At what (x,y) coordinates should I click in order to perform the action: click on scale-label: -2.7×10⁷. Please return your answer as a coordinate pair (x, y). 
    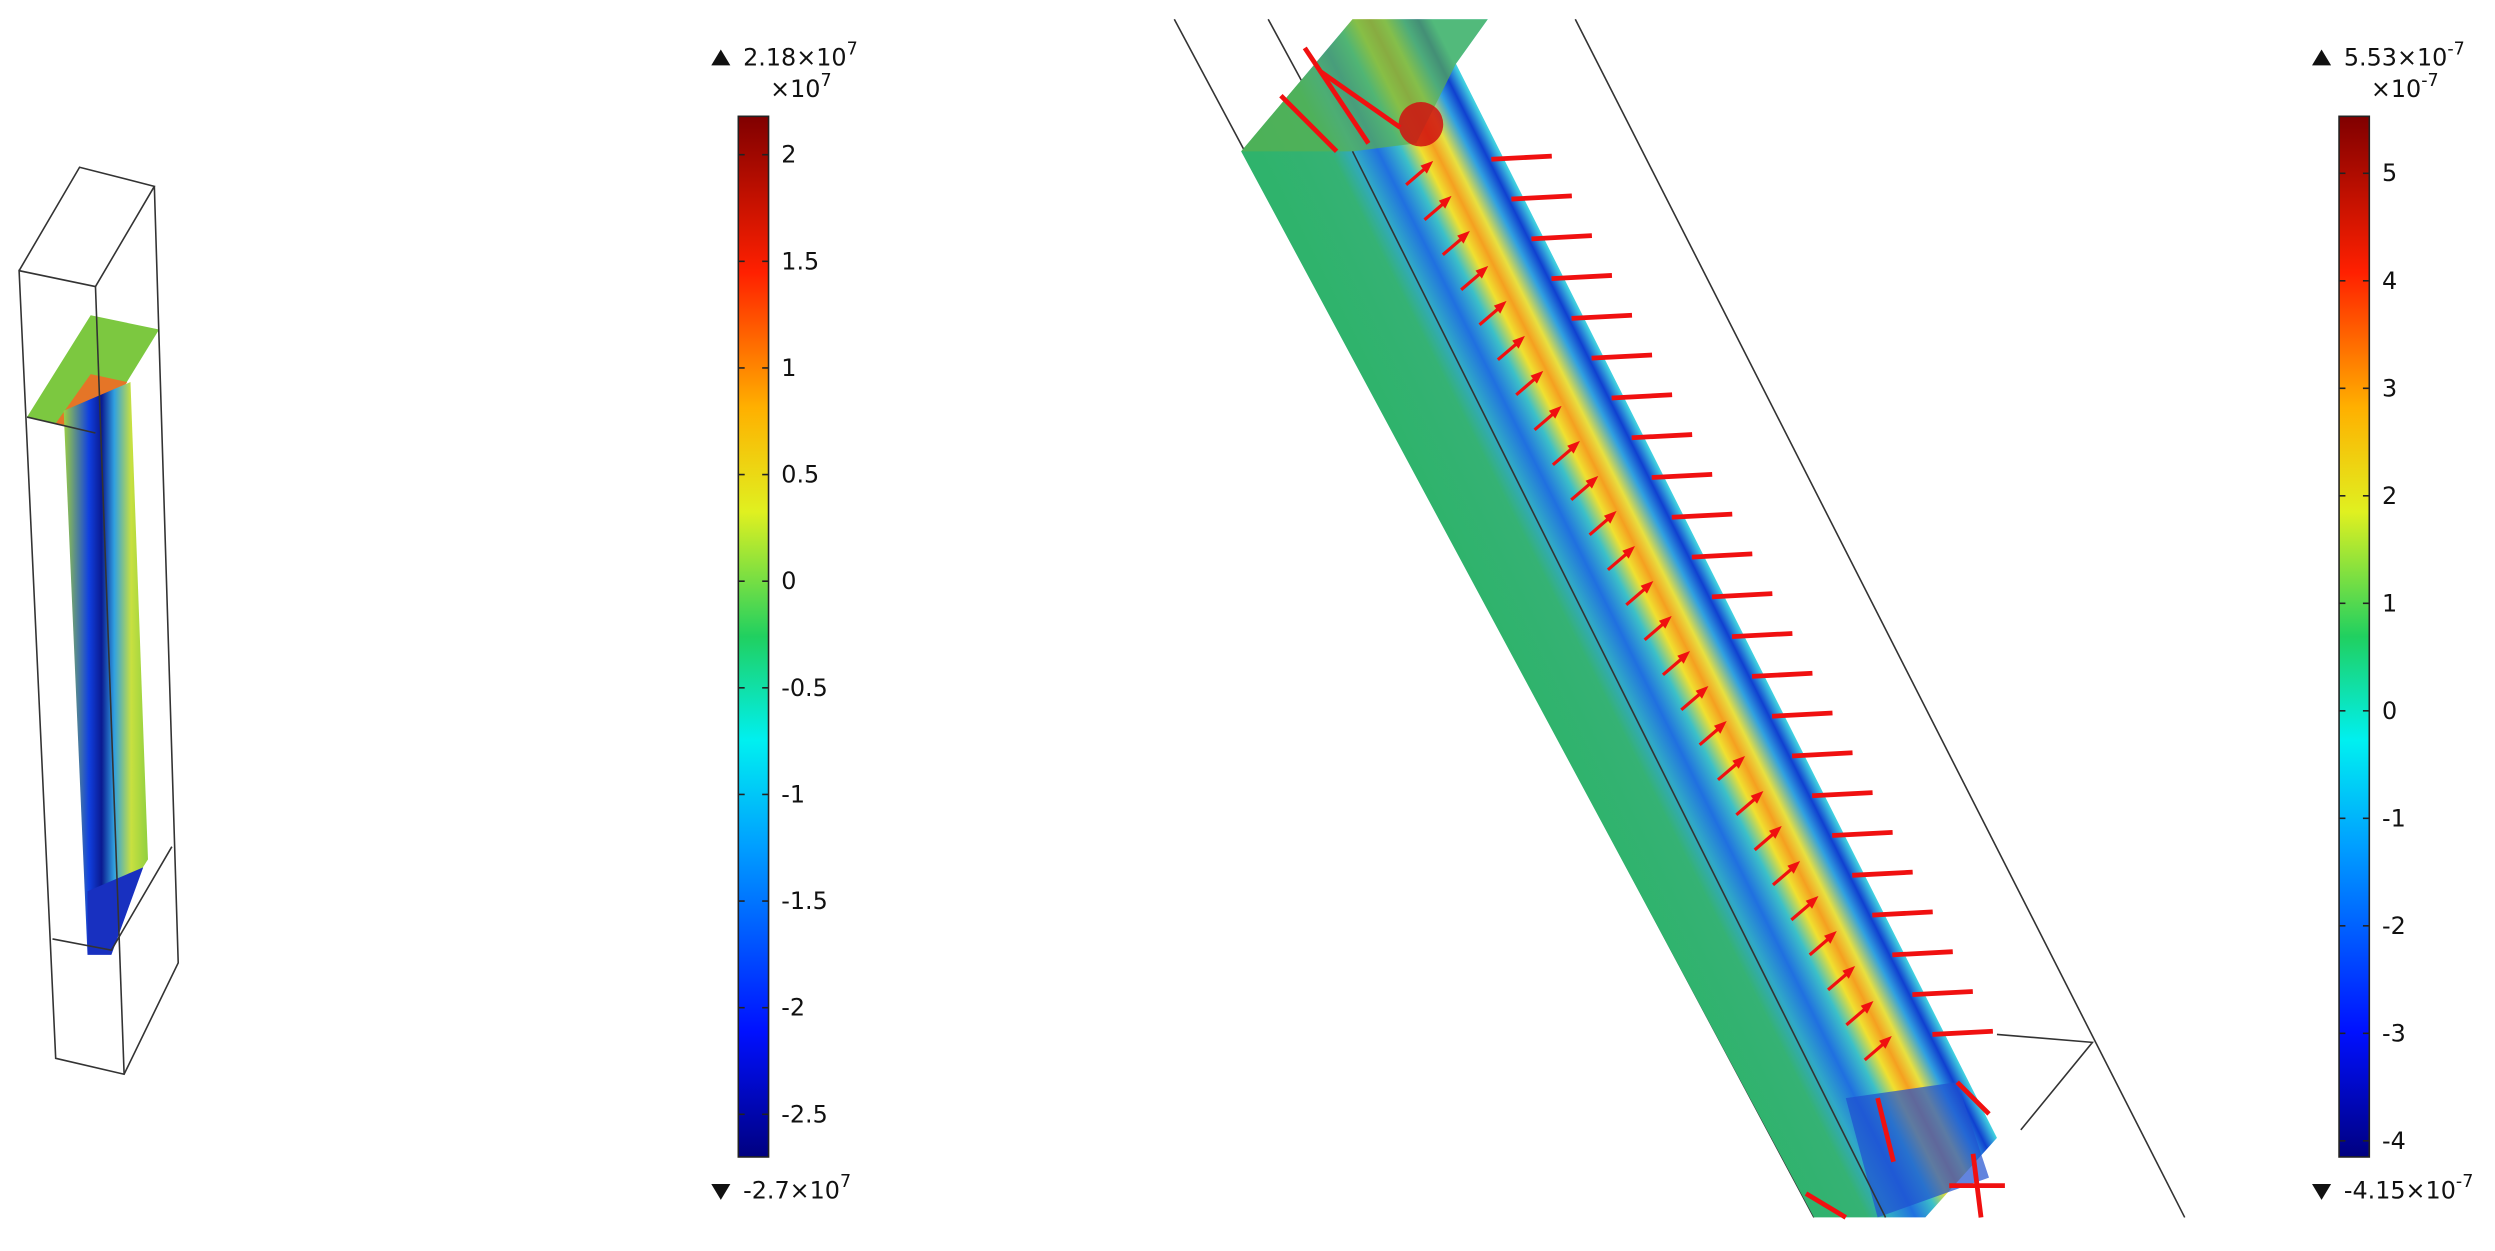
    Looking at the image, I should click on (797, 1188).